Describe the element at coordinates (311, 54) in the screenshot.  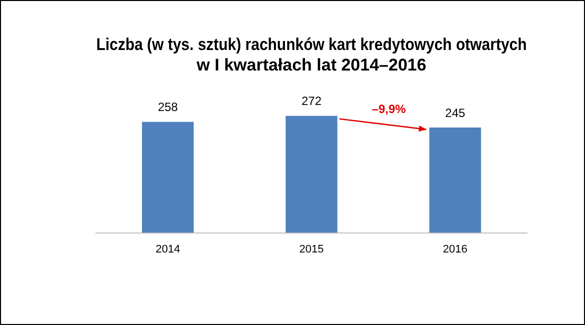
I see `chart-title: Liczba (w tys. sztuk) rachunków kart kredytowych otwartych w I kwartałach lat 2014–2016` at that location.